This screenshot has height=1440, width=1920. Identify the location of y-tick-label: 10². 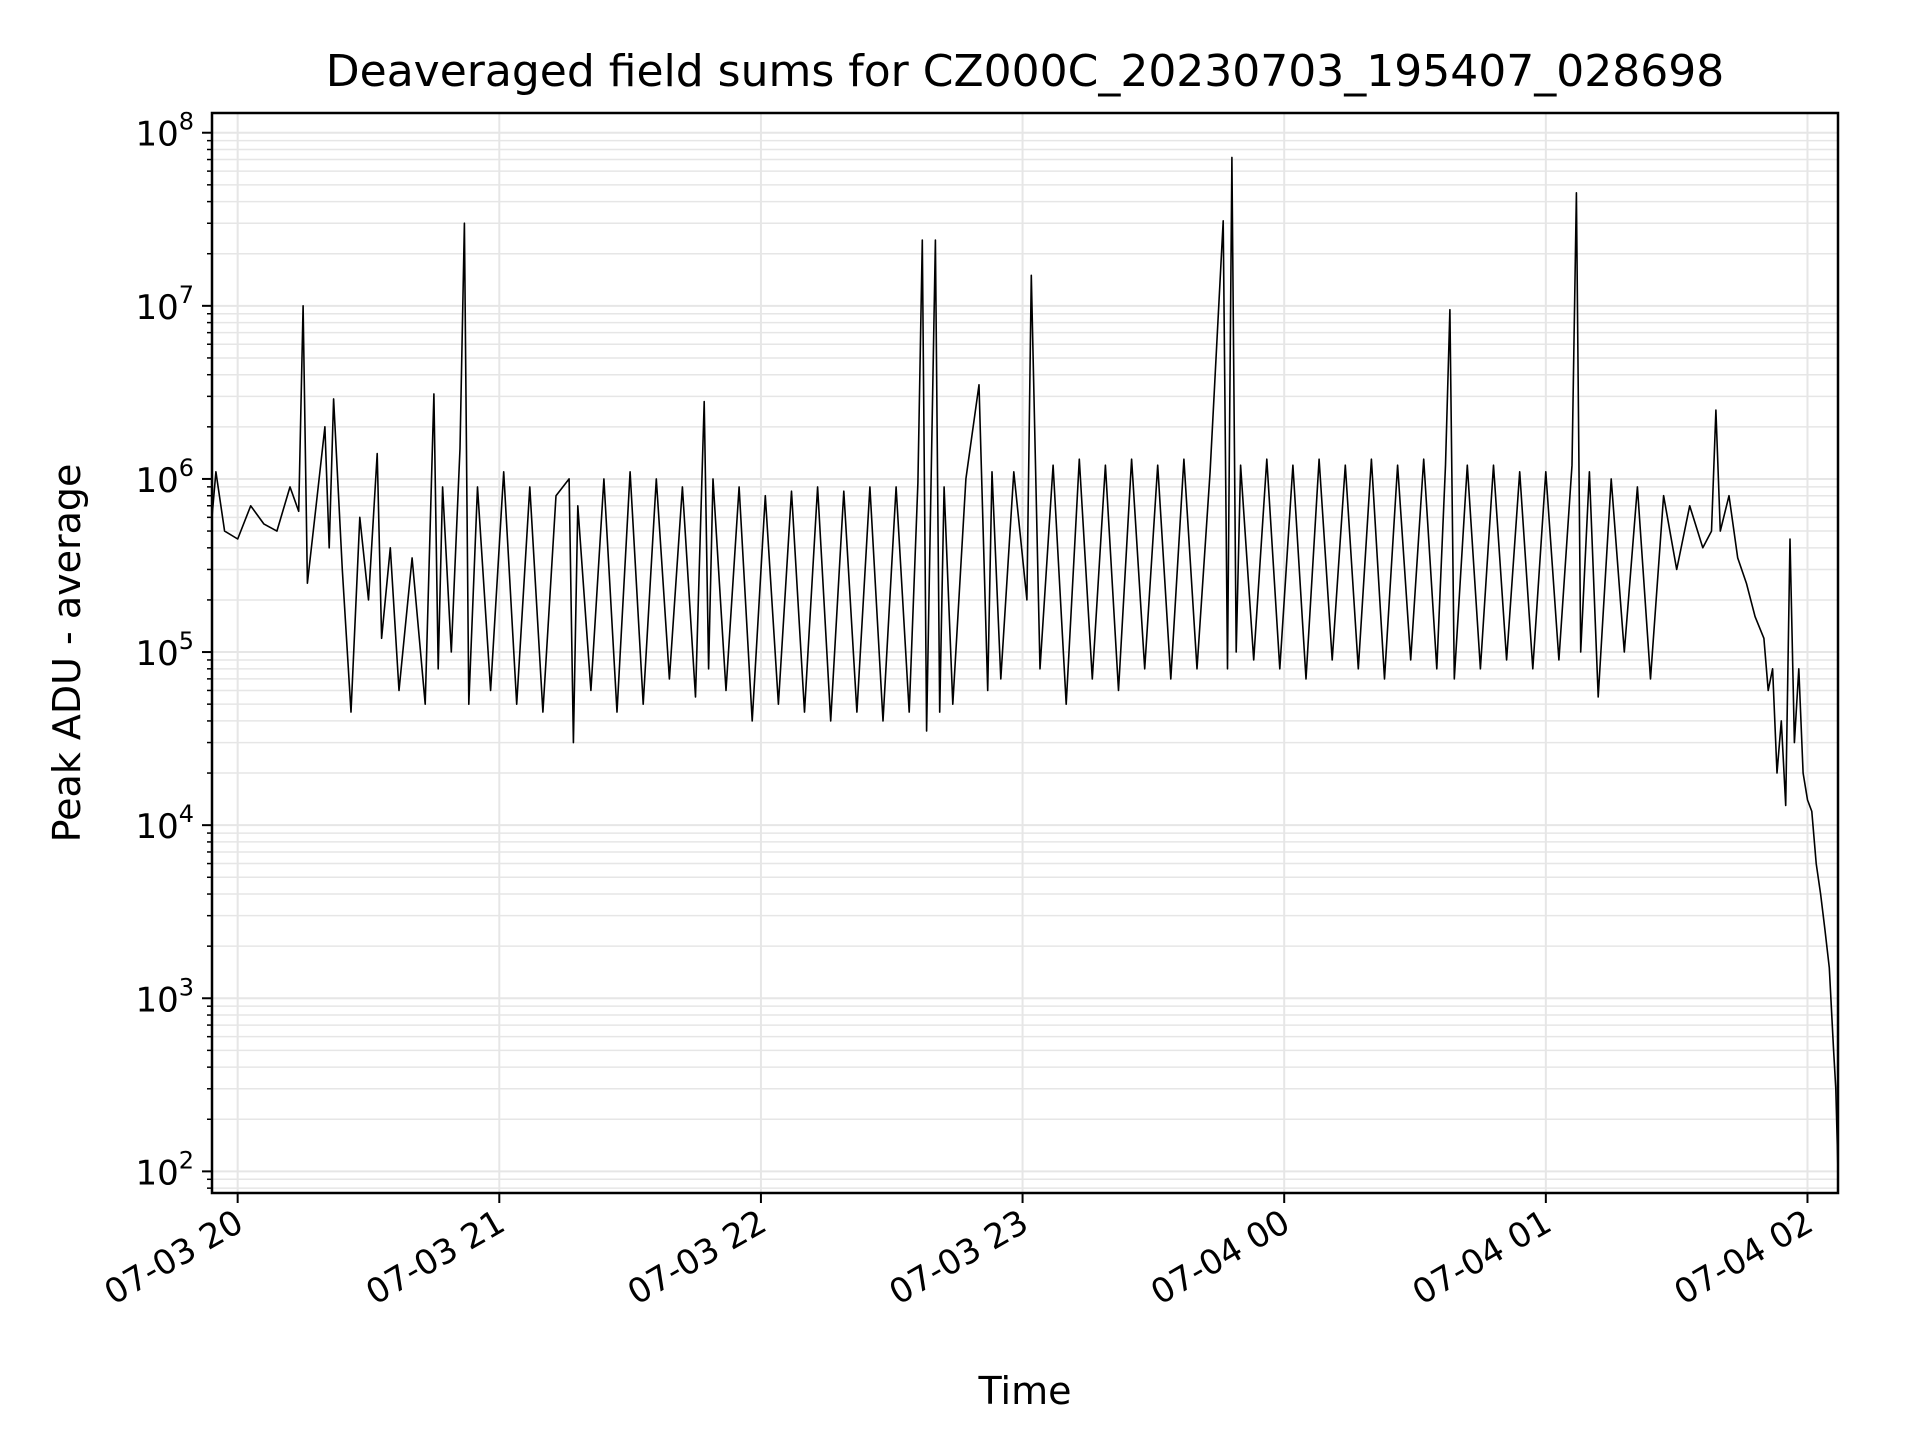
(164, 1169).